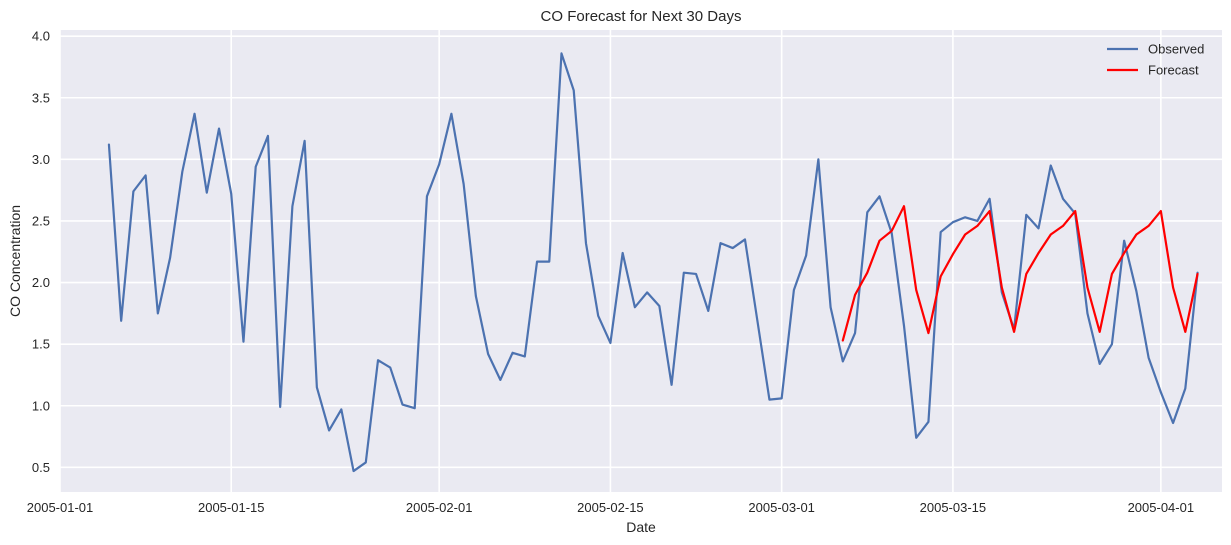 Image resolution: width=1231 pixels, height=545 pixels. What do you see at coordinates (1020, 273) in the screenshot?
I see `series-line-forecast` at bounding box center [1020, 273].